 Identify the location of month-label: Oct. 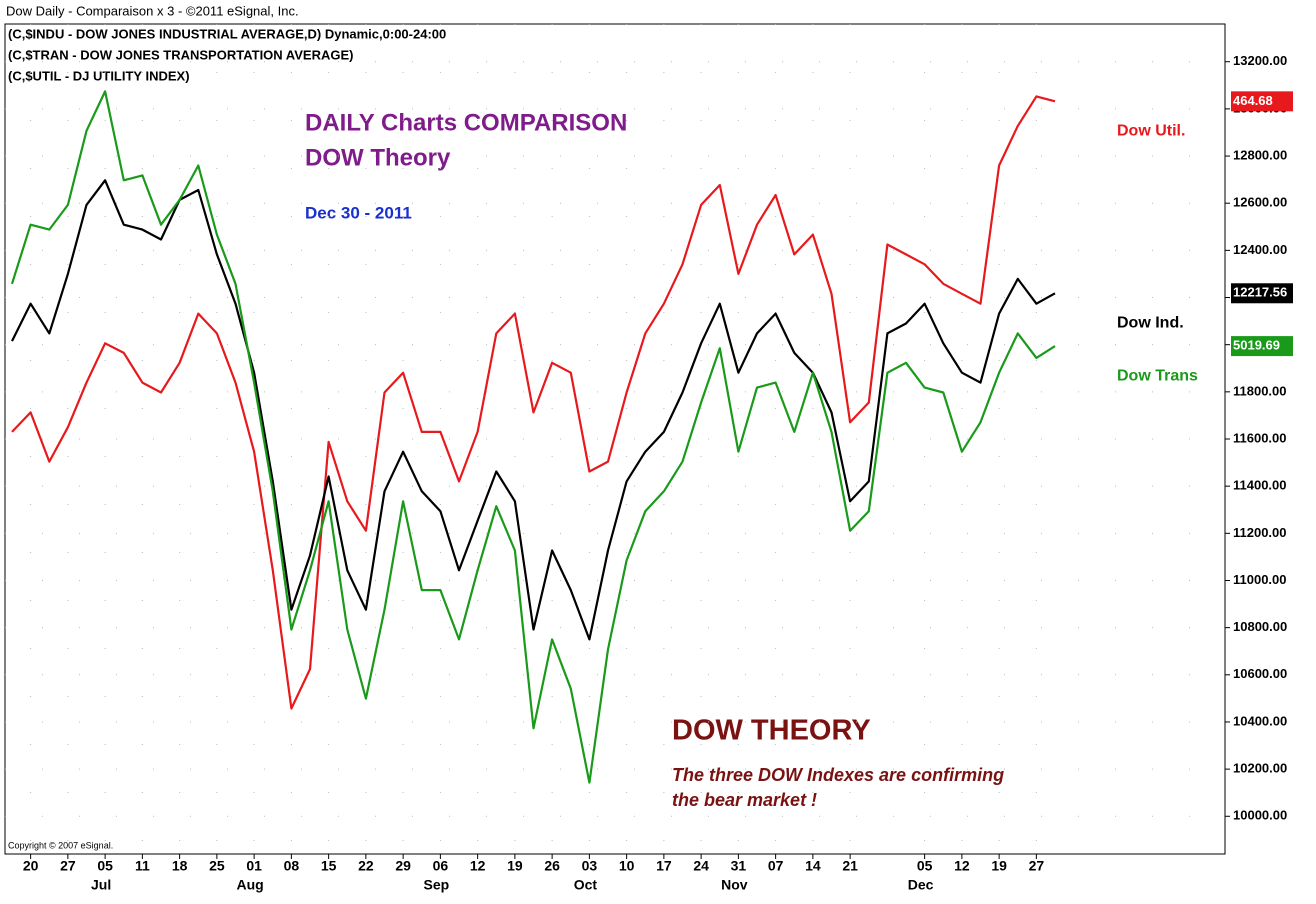
(586, 885).